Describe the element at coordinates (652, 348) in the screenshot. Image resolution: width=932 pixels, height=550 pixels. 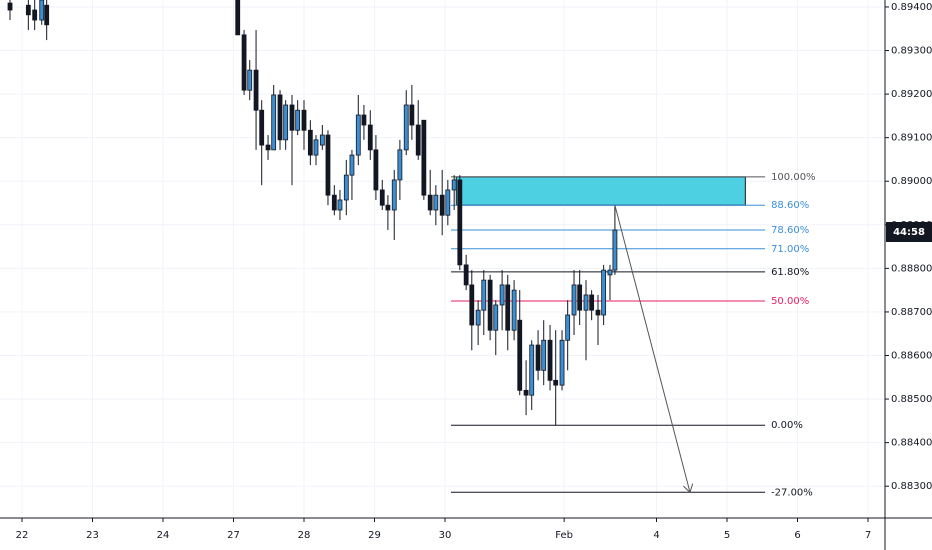
I see `projection-arrow` at that location.